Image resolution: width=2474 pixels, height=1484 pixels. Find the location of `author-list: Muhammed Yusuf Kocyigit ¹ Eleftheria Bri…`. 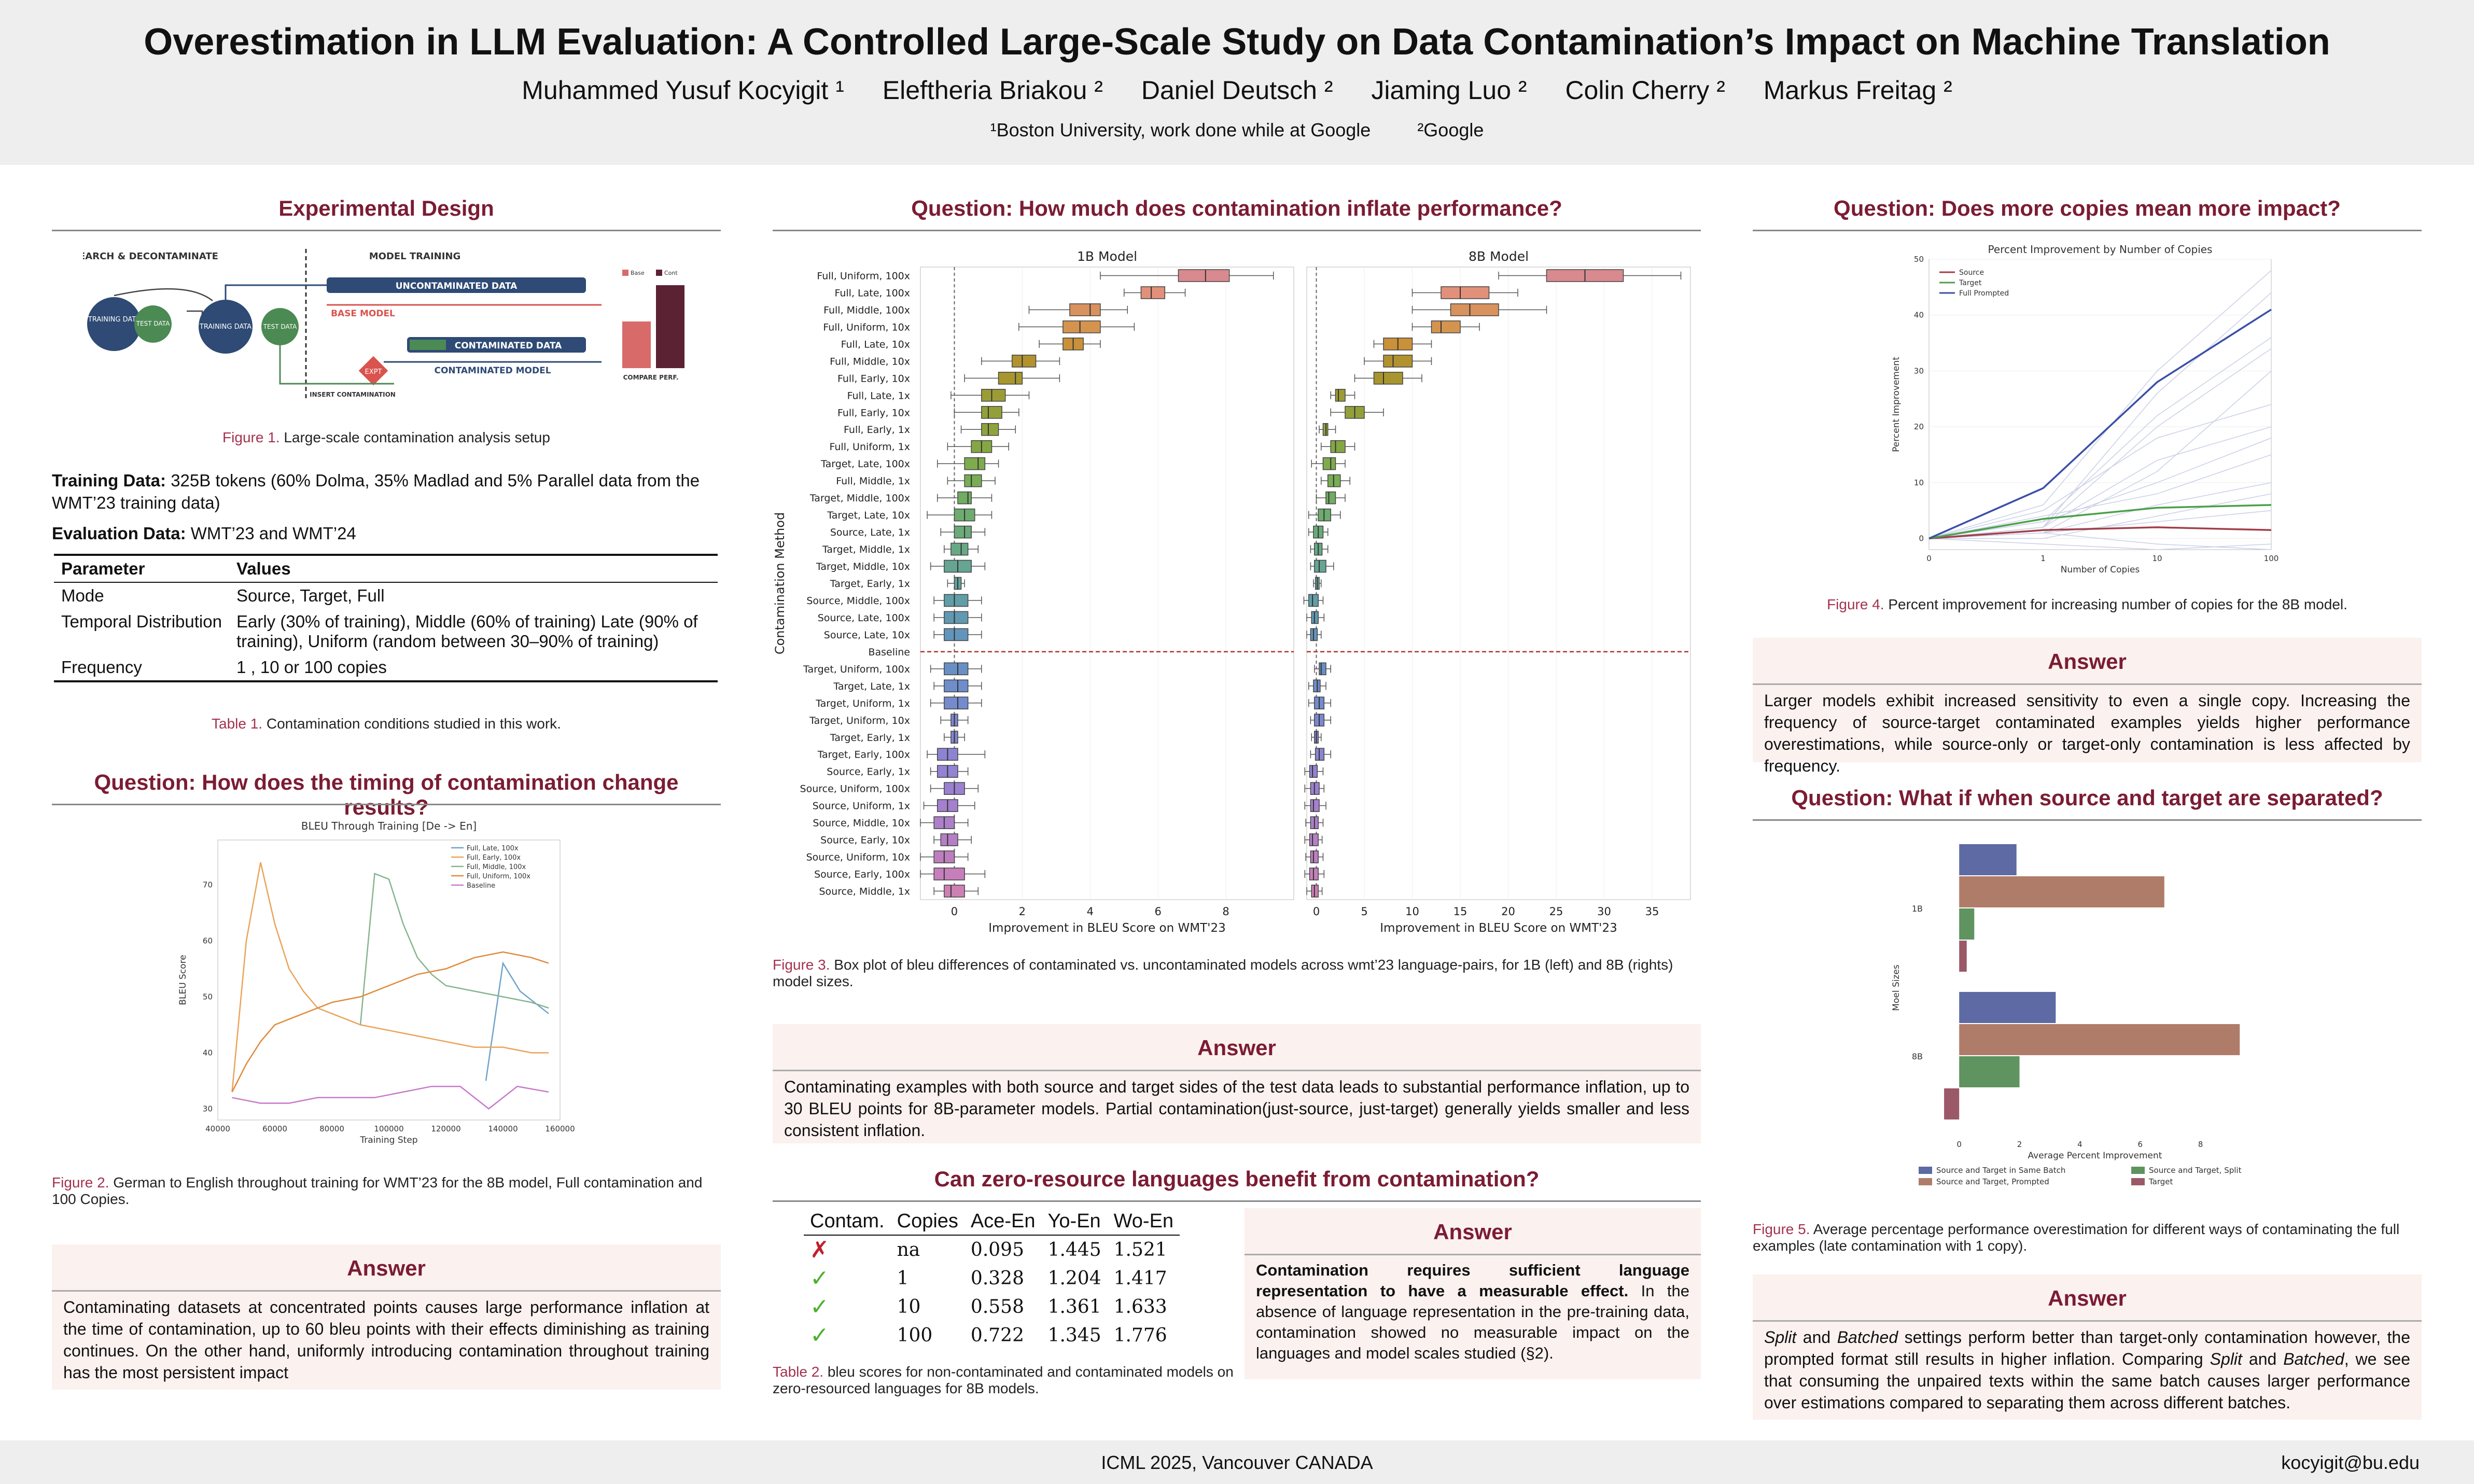

author-list: Muhammed Yusuf Kocyigit ¹ Eleftheria Bri… is located at coordinates (1237, 90).